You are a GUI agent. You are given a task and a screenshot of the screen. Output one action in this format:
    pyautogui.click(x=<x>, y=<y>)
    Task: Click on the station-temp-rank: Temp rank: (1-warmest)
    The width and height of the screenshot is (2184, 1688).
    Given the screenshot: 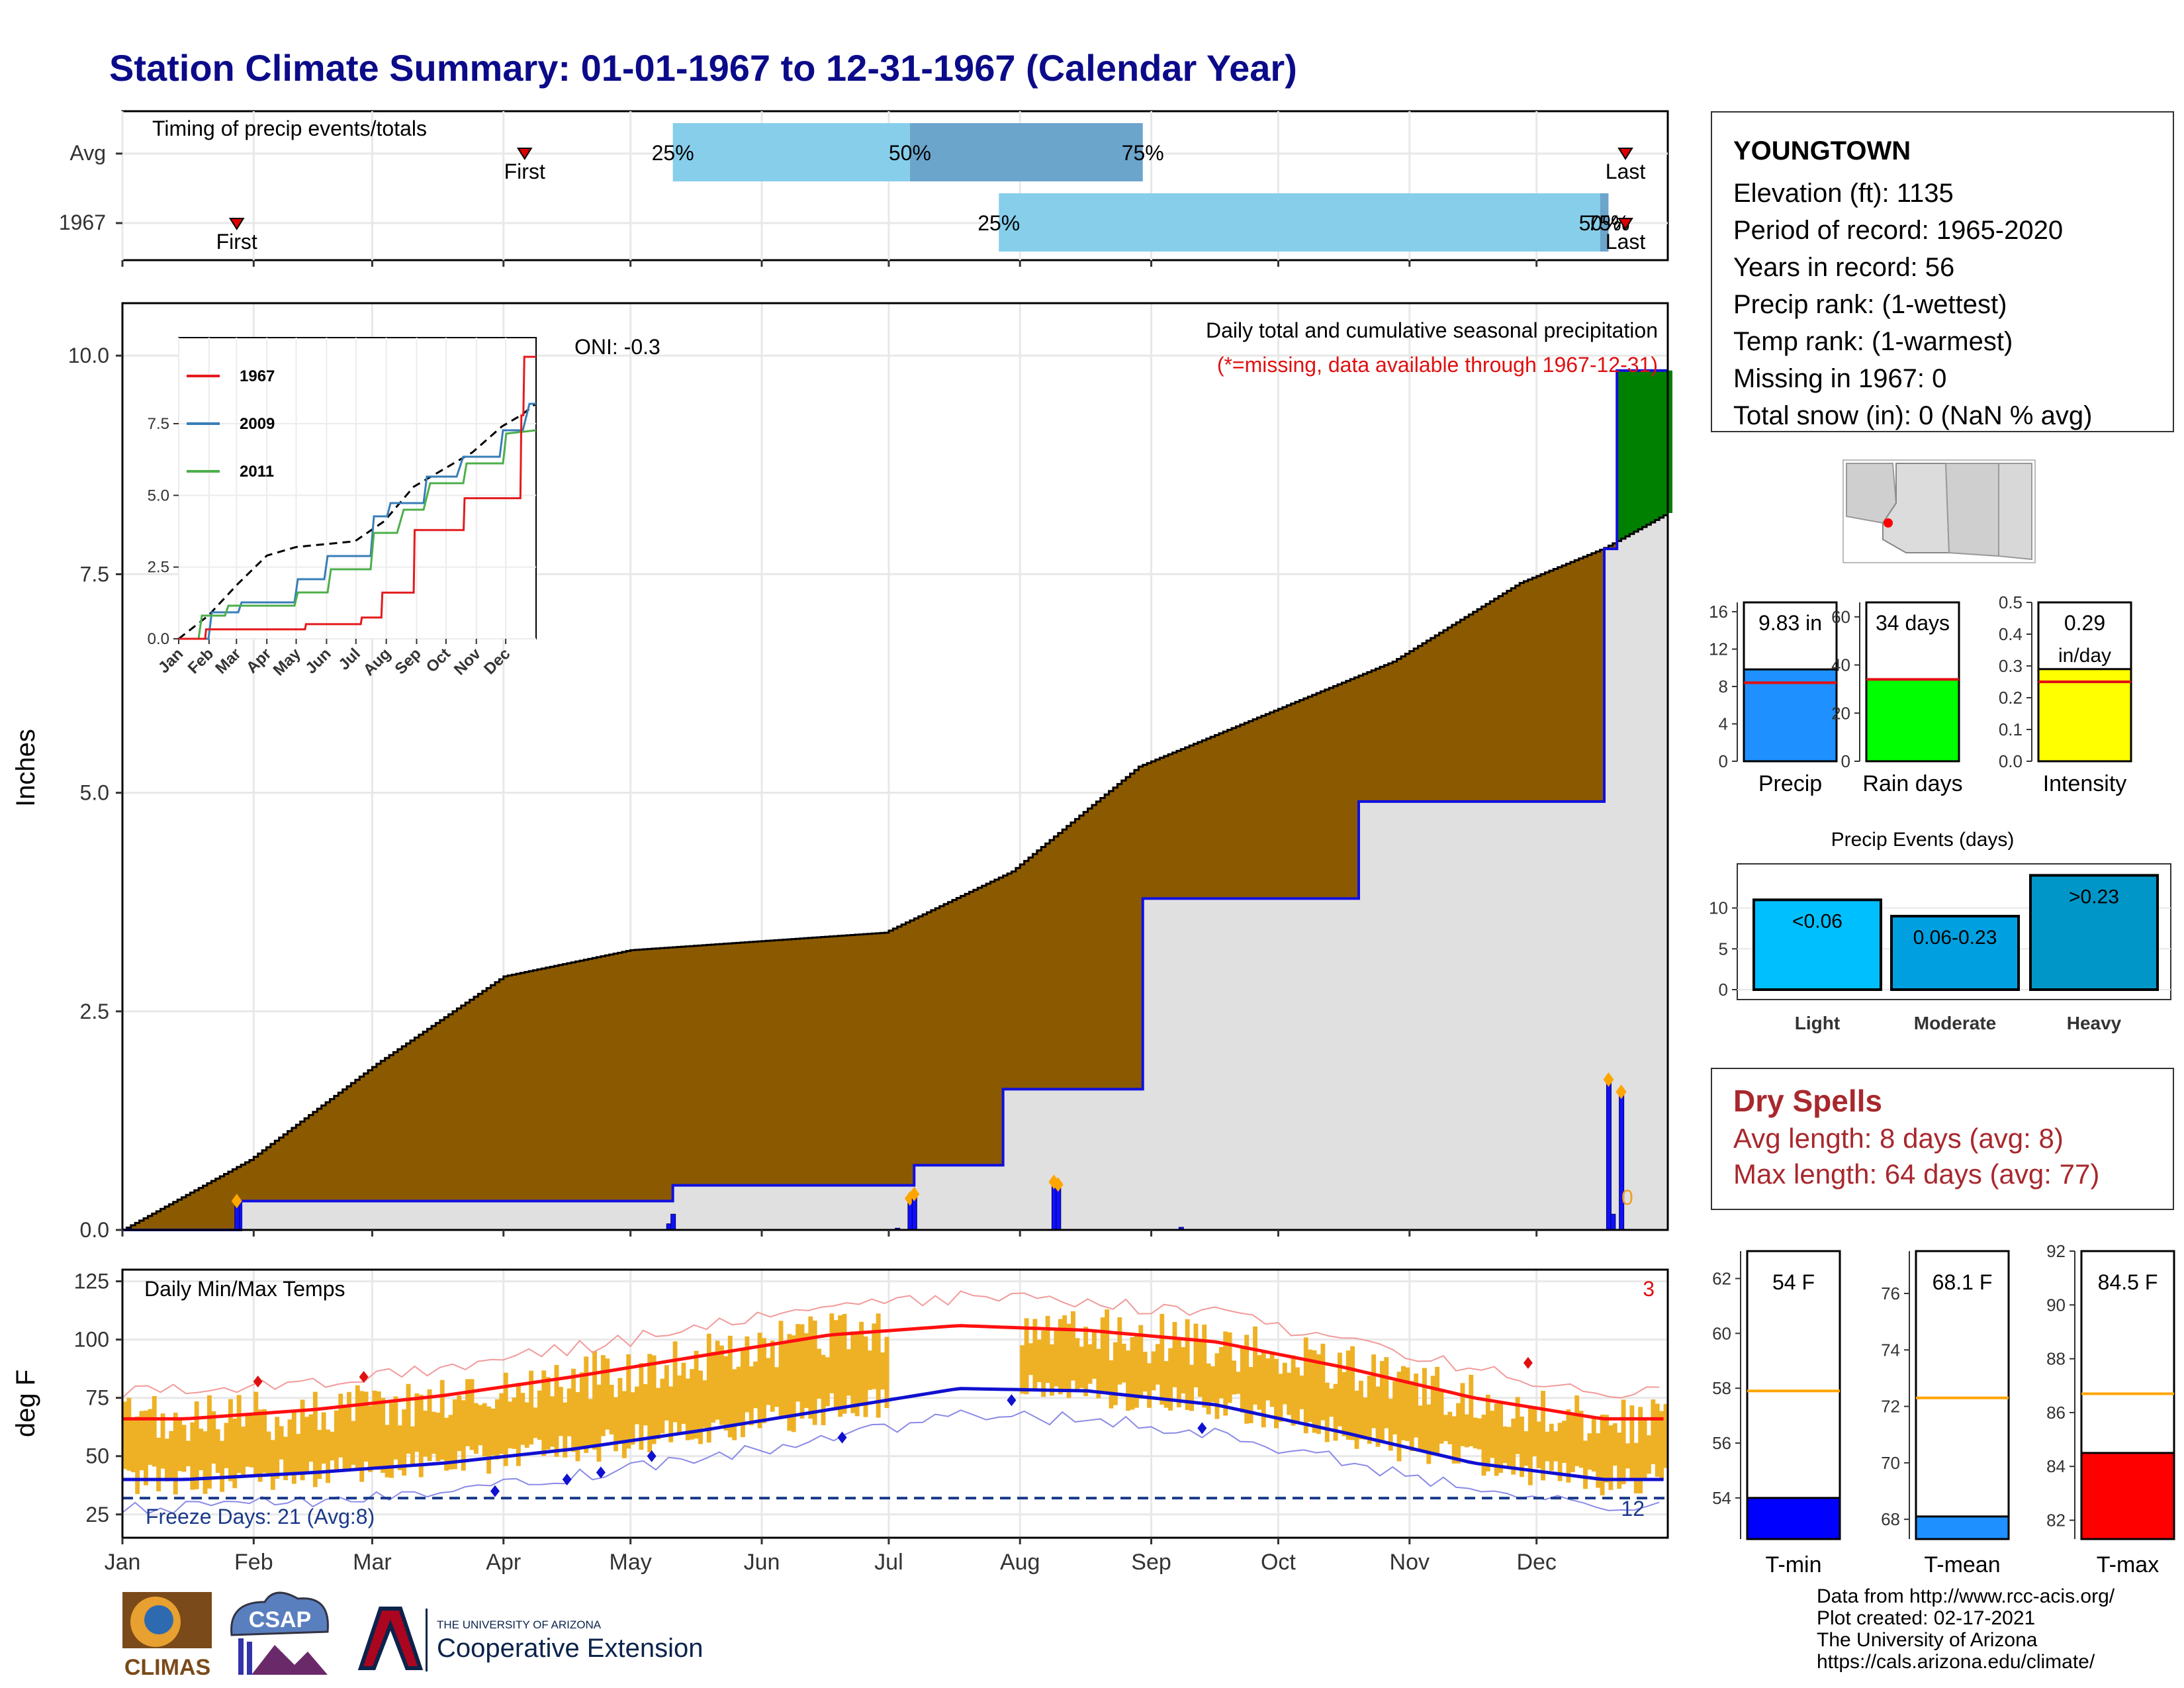 What is the action you would take?
    pyautogui.click(x=1873, y=341)
    